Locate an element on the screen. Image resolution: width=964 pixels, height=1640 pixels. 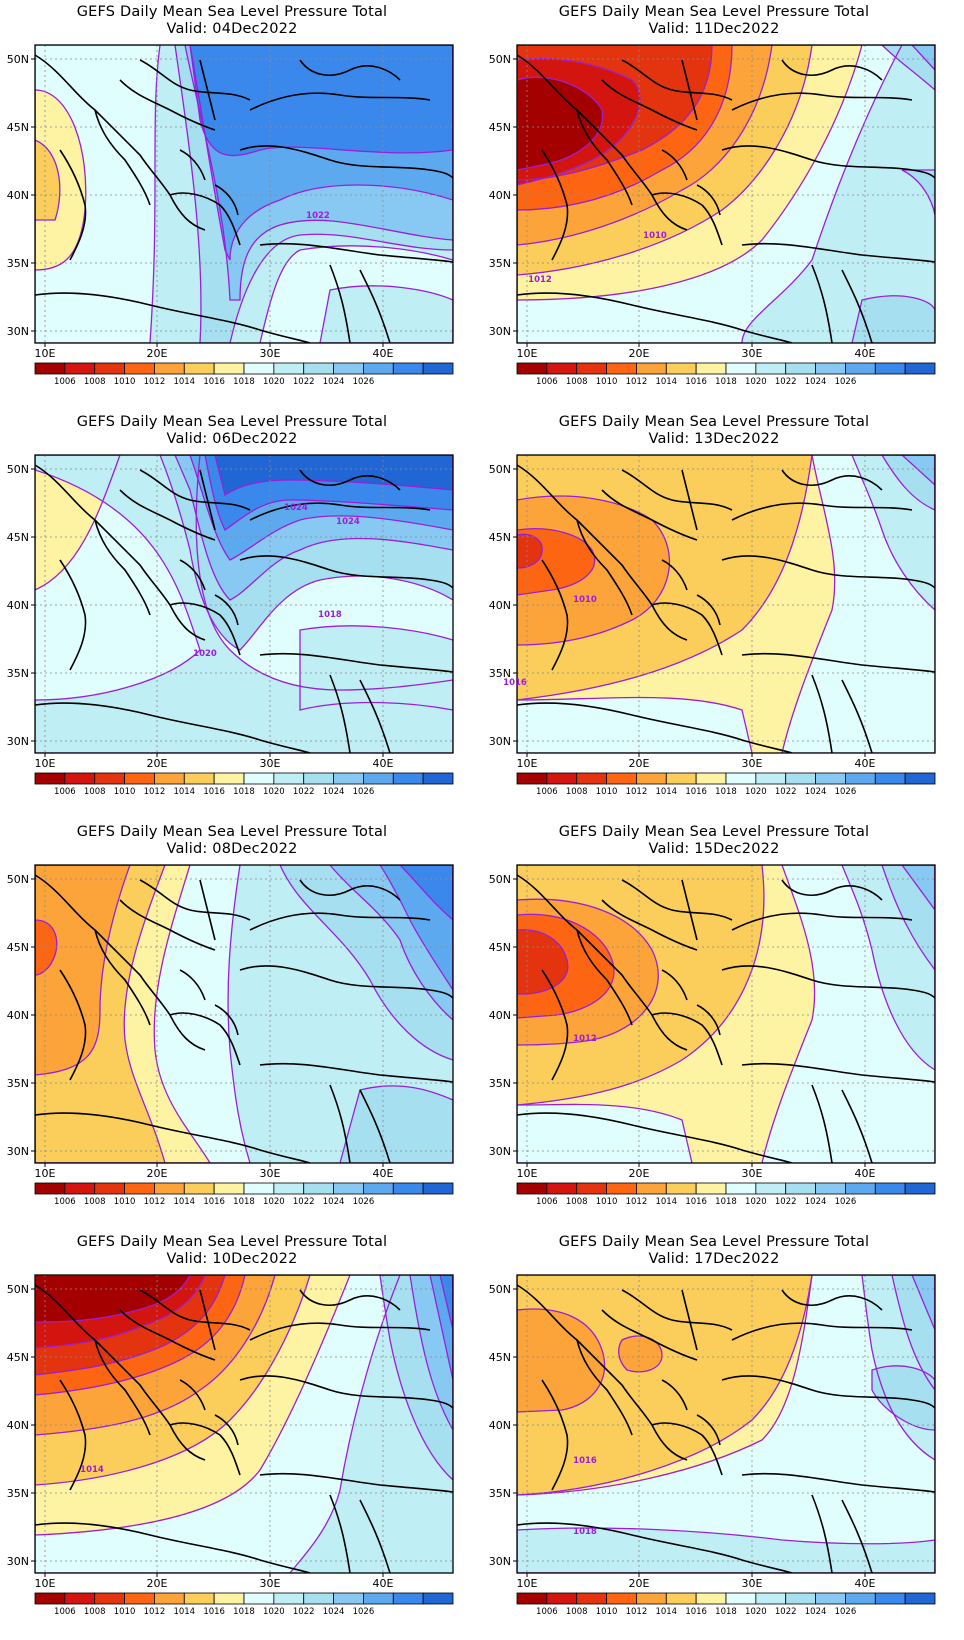
colorbar-label: 1010 is located at coordinates (607, 792).